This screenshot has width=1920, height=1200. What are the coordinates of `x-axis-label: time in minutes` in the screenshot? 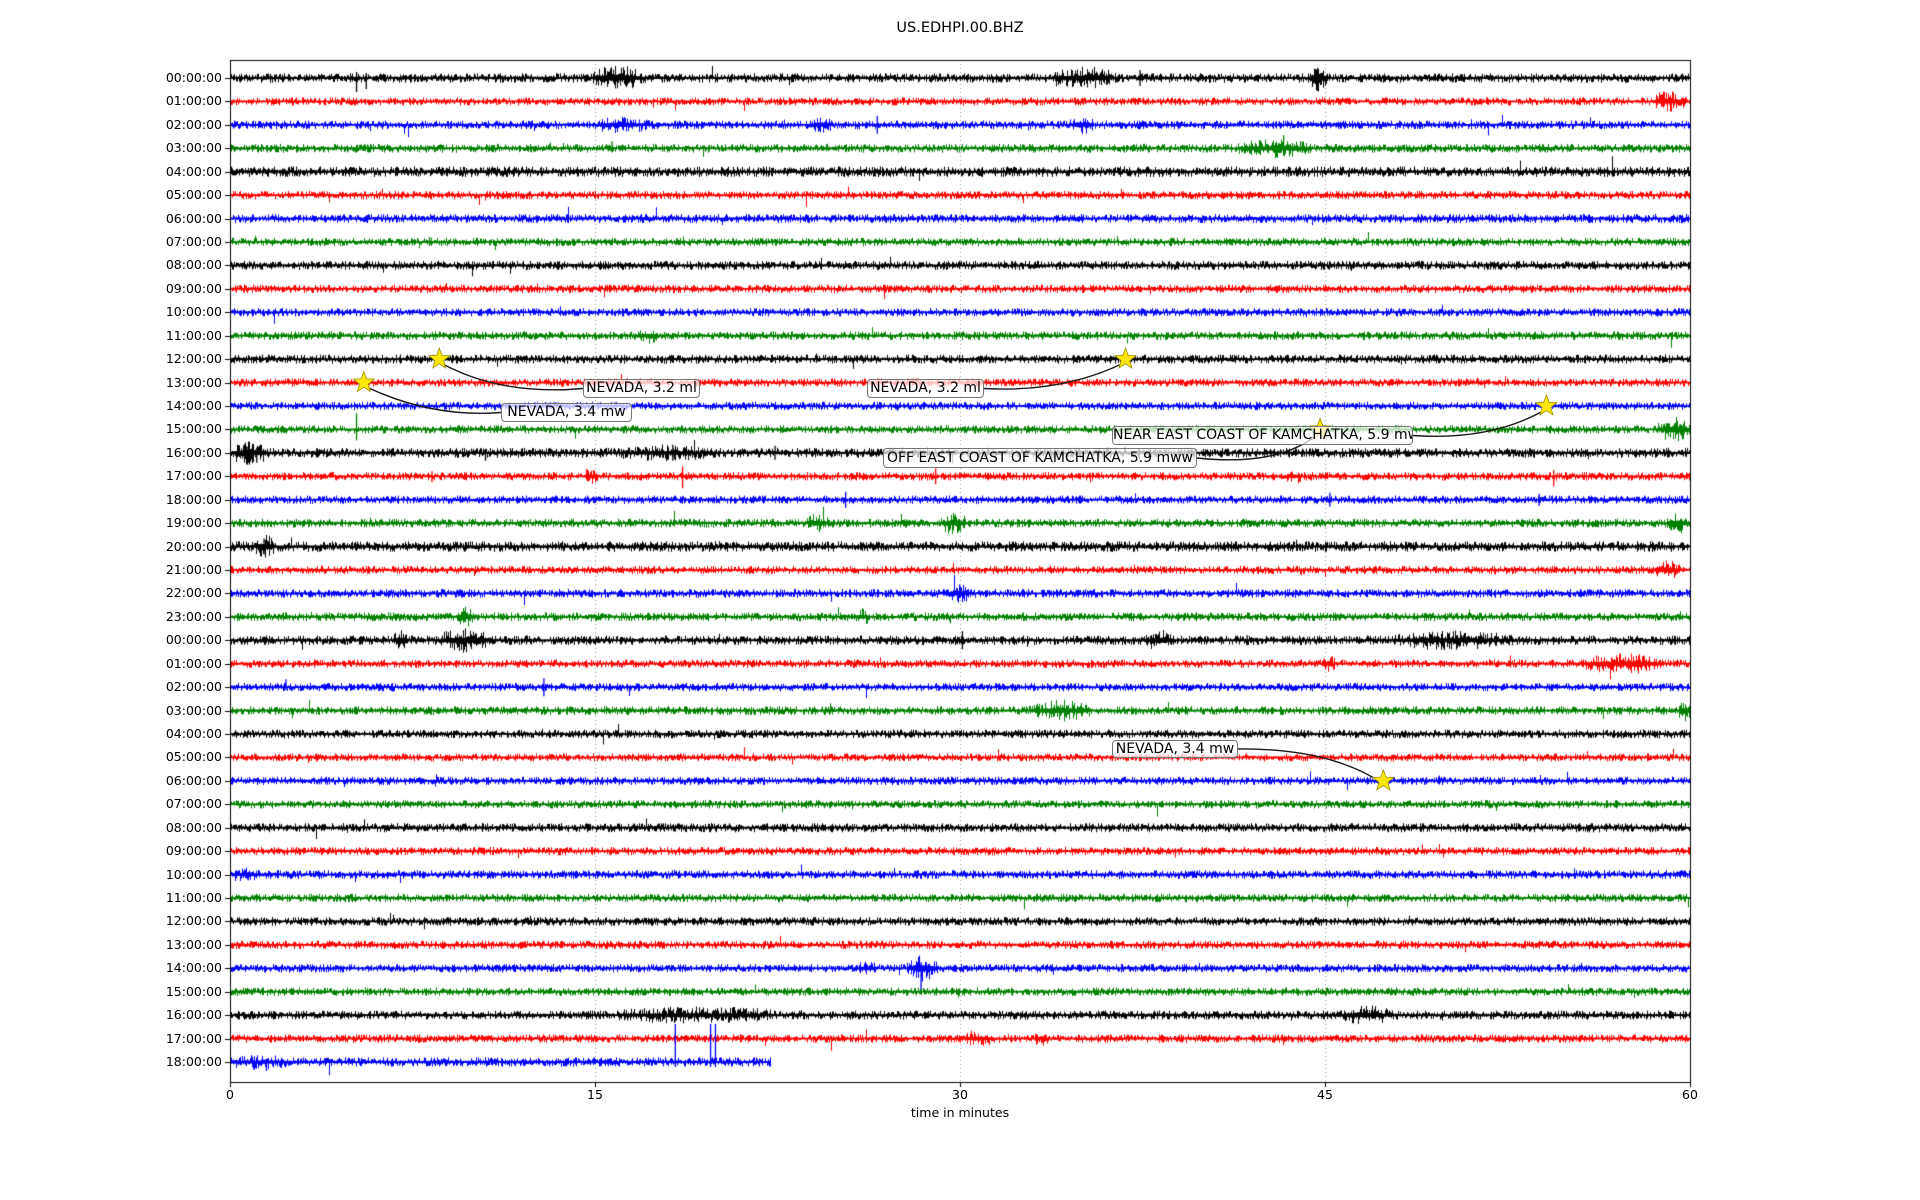 It's located at (960, 1112).